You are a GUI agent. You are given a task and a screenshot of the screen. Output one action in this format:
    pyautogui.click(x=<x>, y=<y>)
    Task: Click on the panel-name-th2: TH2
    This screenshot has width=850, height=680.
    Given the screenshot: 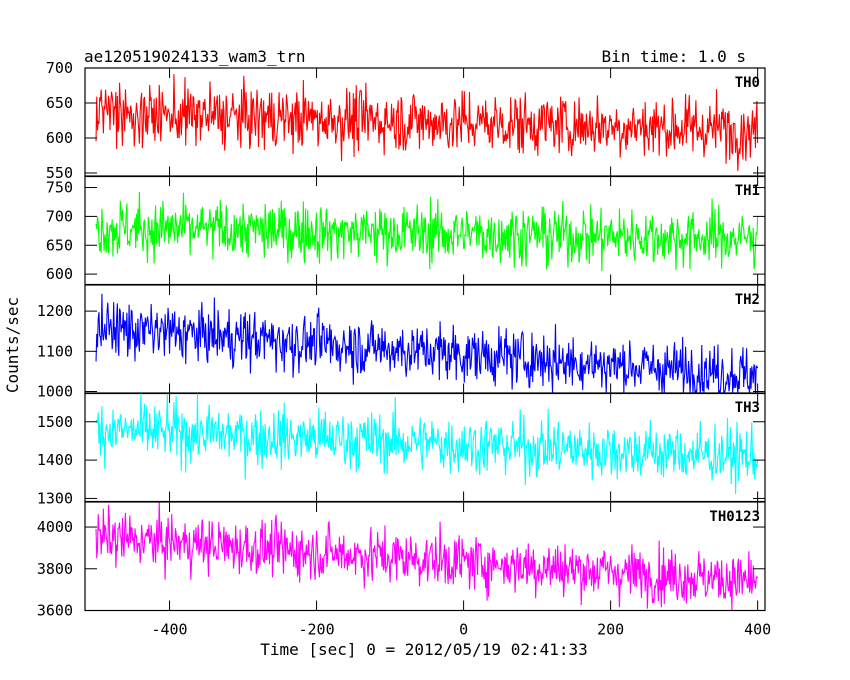 What is the action you would take?
    pyautogui.click(x=747, y=300)
    